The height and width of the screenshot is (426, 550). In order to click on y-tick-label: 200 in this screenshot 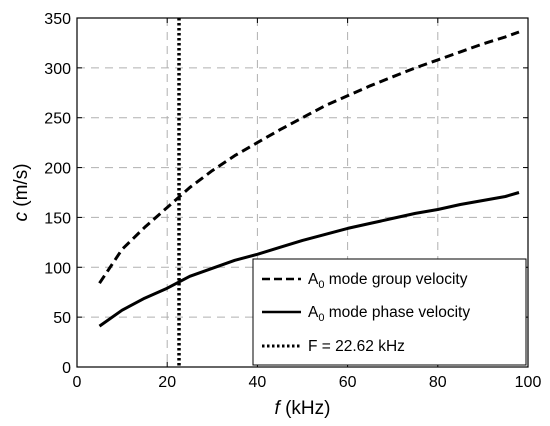, I will do `click(57, 169)`.